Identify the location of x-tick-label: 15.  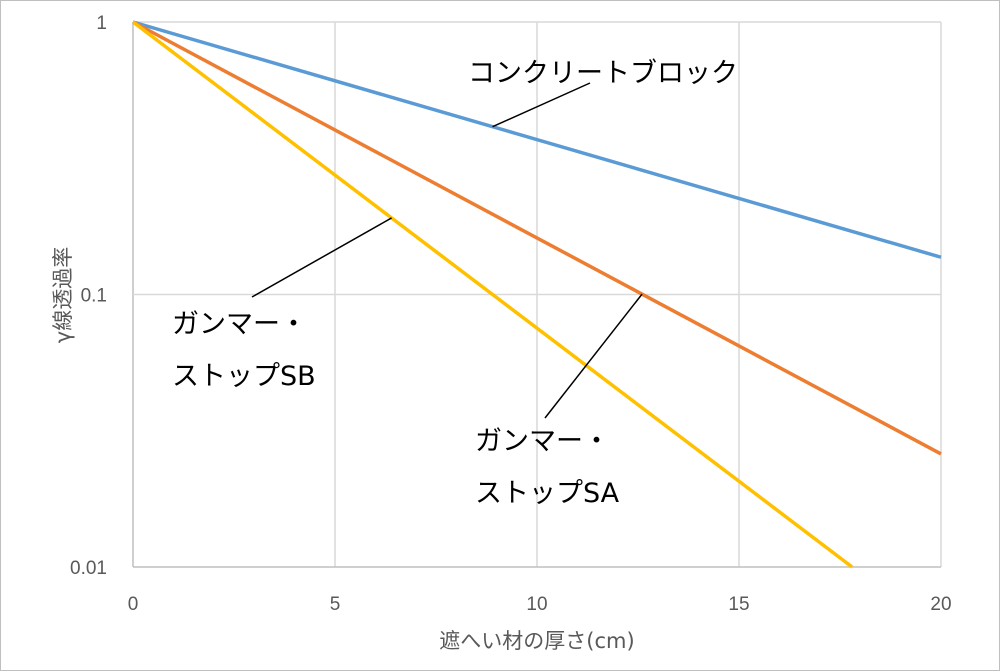
(738, 604).